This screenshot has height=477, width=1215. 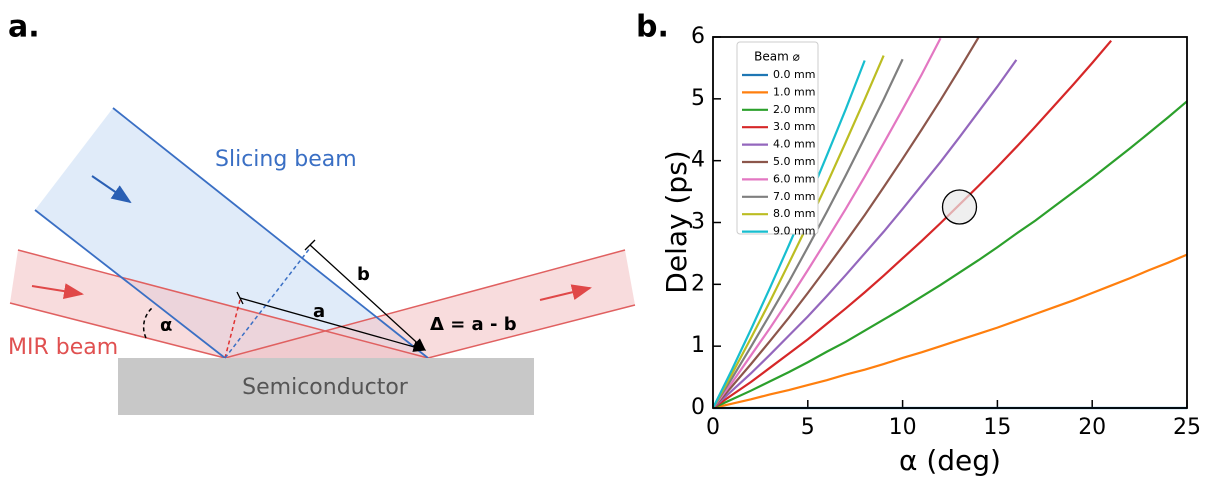 I want to click on path-a-bar, so click(x=240, y=298).